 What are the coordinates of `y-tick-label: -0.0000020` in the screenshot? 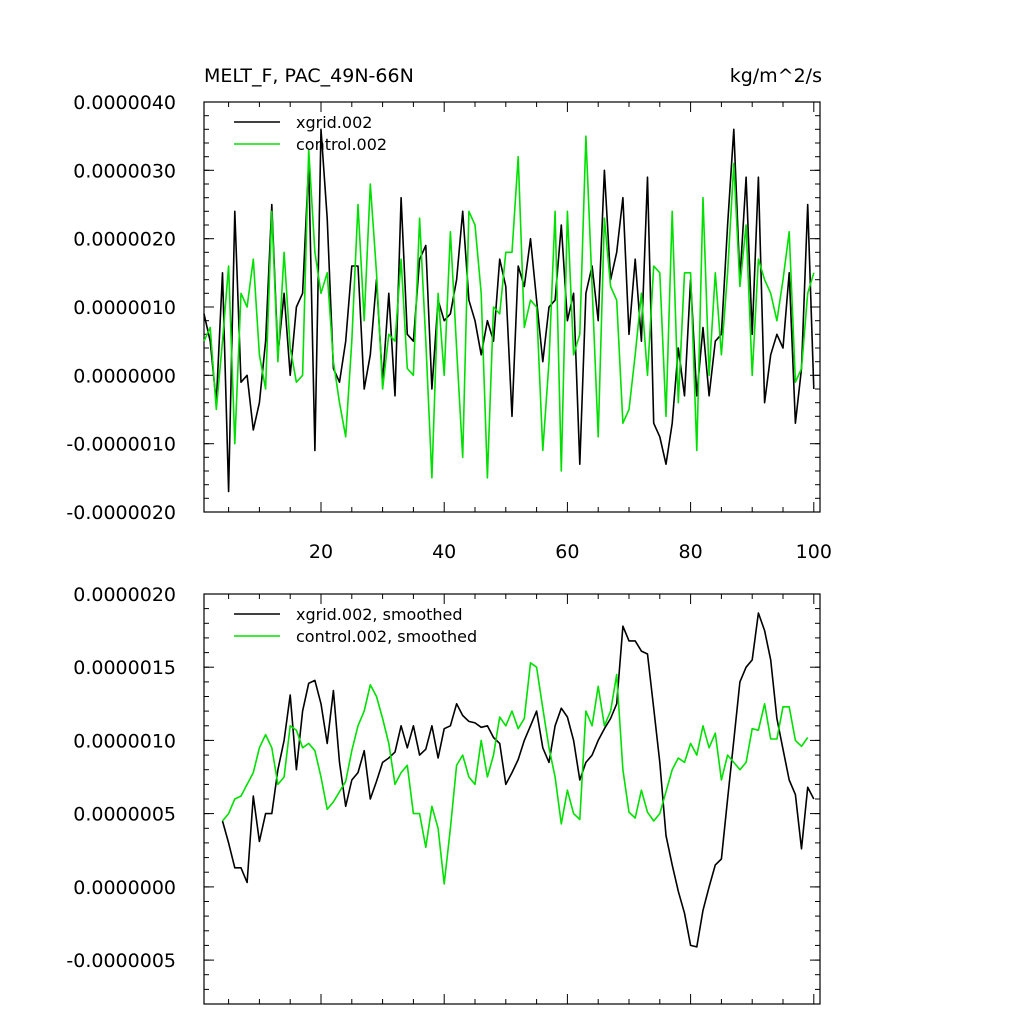 It's located at (121, 513).